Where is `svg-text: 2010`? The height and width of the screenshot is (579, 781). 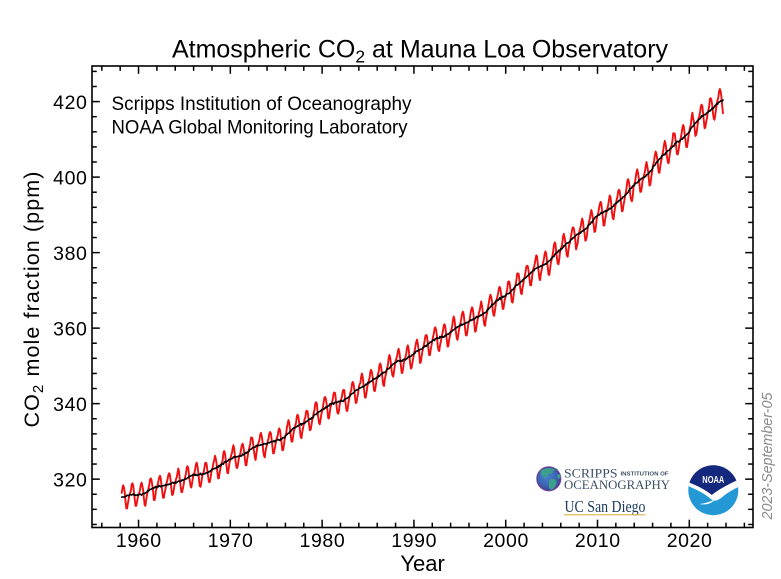 svg-text: 2010 is located at coordinates (598, 541).